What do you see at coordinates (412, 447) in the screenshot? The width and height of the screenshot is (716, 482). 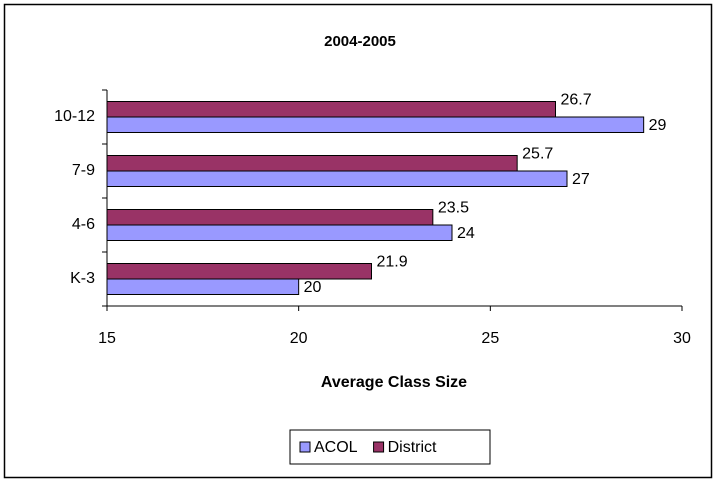 I see `legend-label: District` at bounding box center [412, 447].